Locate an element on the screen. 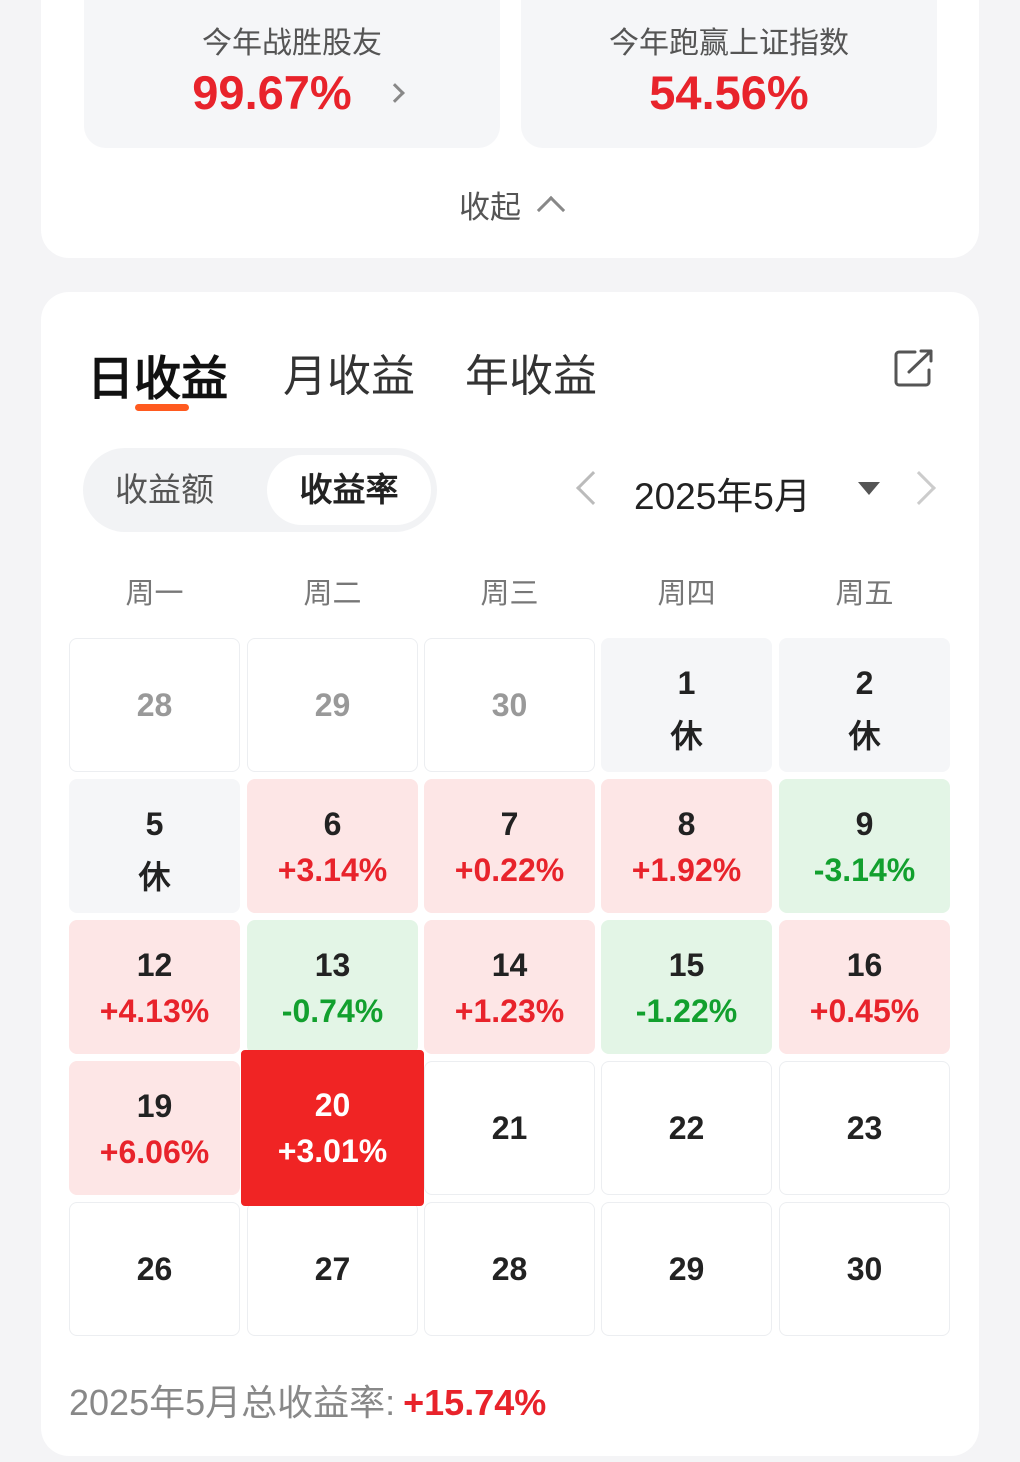 This screenshot has height=1462, width=1020. calendar-day: 22 is located at coordinates (686, 1128).